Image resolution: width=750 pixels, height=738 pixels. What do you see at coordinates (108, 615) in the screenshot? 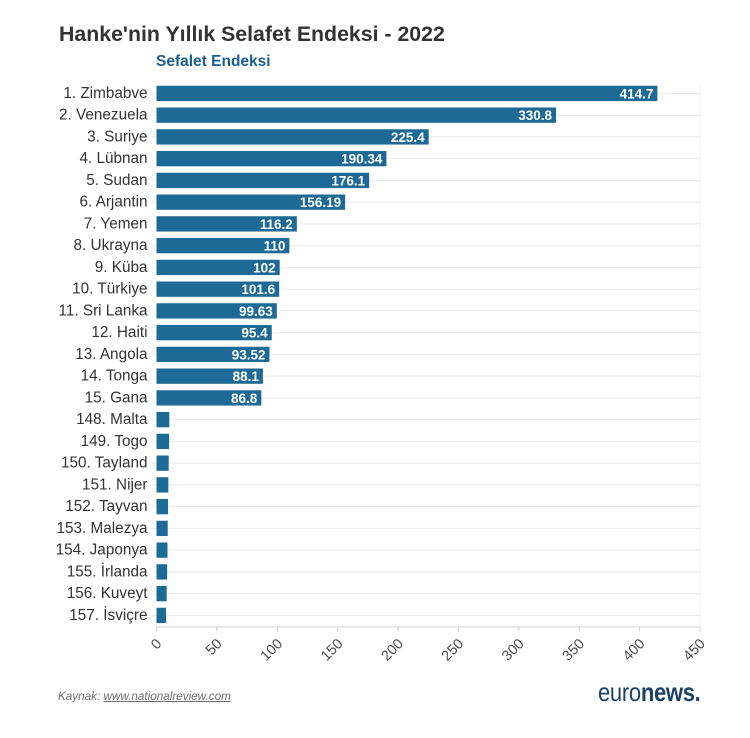
I see `svg-text: 157. İsviçre` at bounding box center [108, 615].